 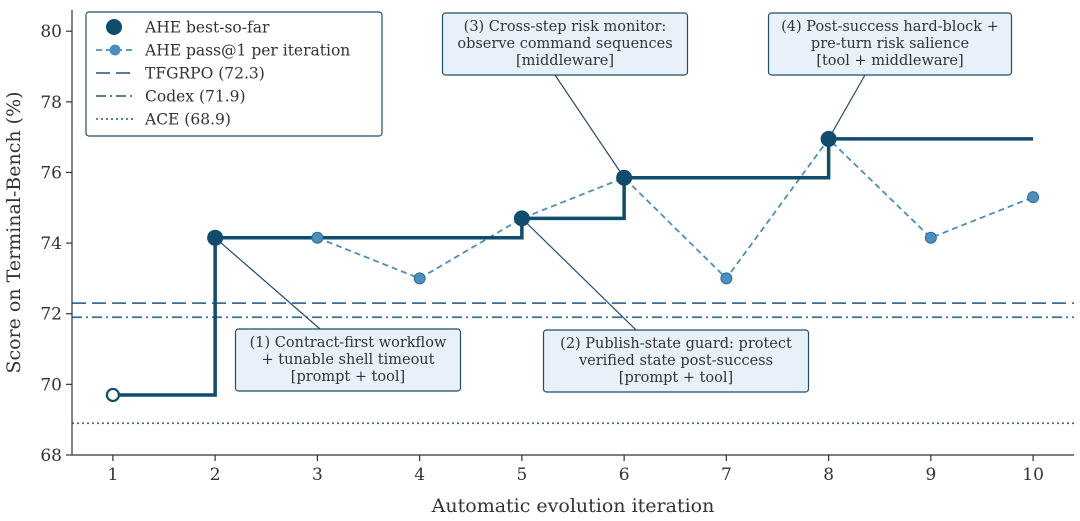 I want to click on annotation-text: verified state post-success, so click(x=675, y=361).